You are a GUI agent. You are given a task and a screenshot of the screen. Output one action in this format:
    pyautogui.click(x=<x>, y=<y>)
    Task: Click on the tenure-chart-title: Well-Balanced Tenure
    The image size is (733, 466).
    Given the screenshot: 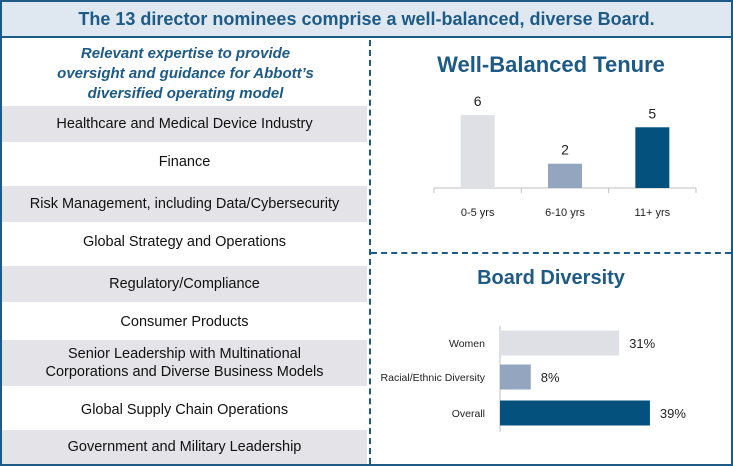 What is the action you would take?
    pyautogui.click(x=551, y=64)
    